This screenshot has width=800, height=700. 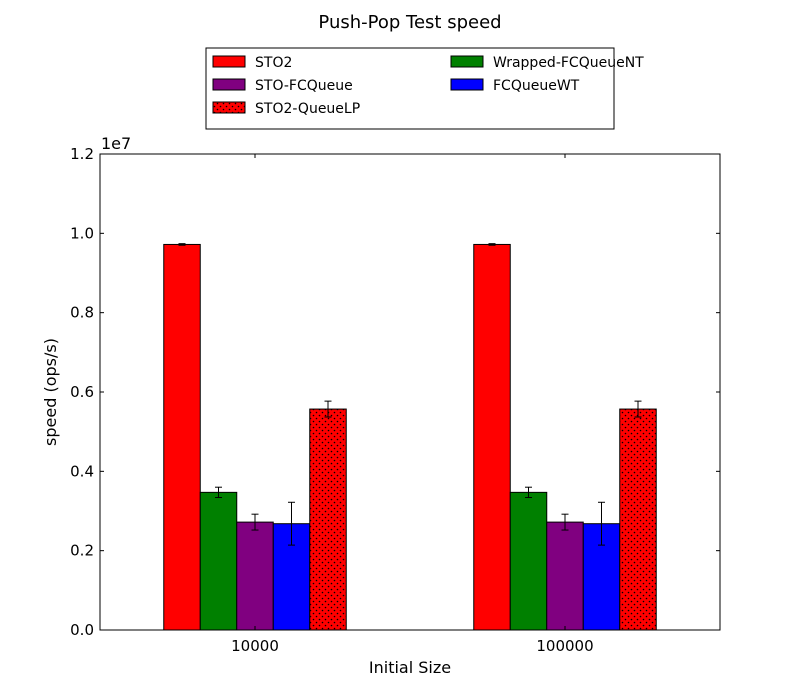 What do you see at coordinates (82, 233) in the screenshot?
I see `y-tick-label: 1.0` at bounding box center [82, 233].